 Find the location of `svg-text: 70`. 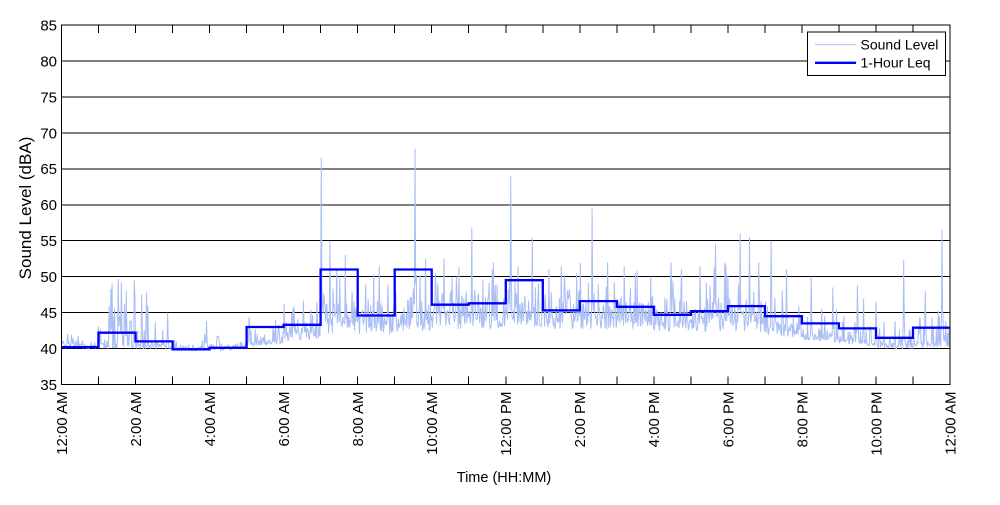

svg-text: 70 is located at coordinates (48, 133).